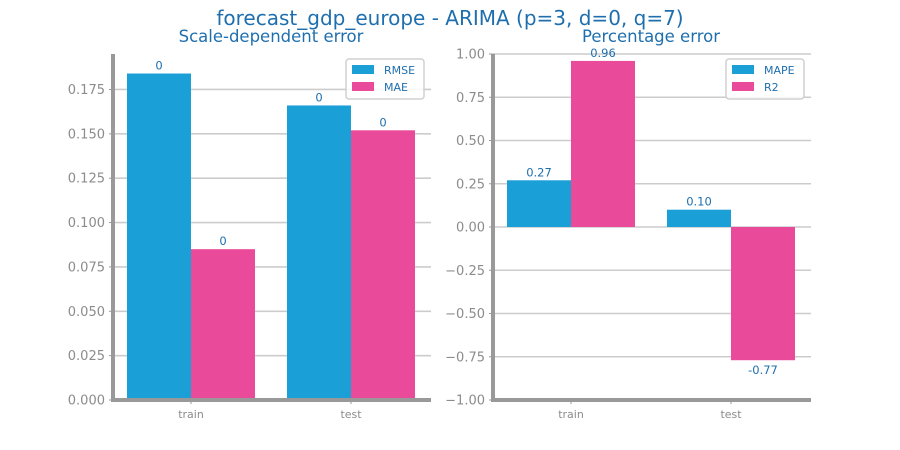 The image size is (900, 450). I want to click on scale-ytick-label: 0.025, so click(86, 356).